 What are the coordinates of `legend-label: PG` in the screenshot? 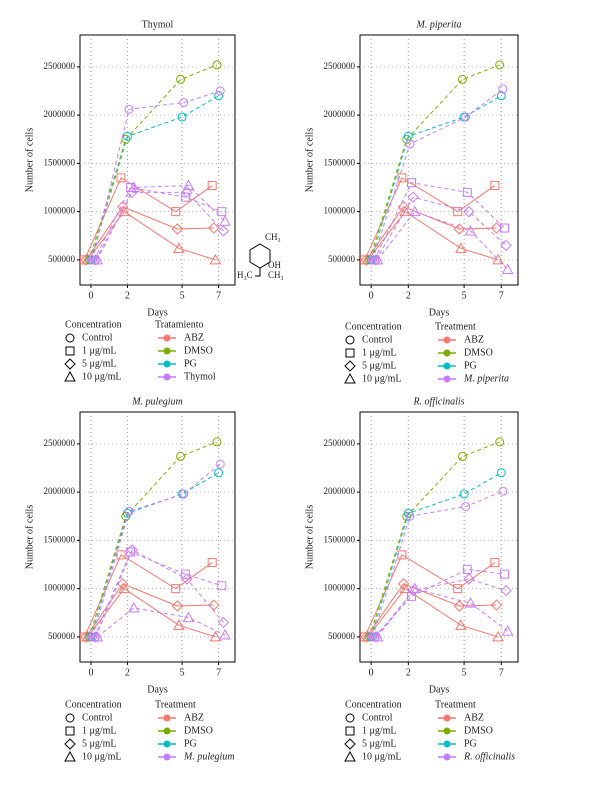 It's located at (470, 743).